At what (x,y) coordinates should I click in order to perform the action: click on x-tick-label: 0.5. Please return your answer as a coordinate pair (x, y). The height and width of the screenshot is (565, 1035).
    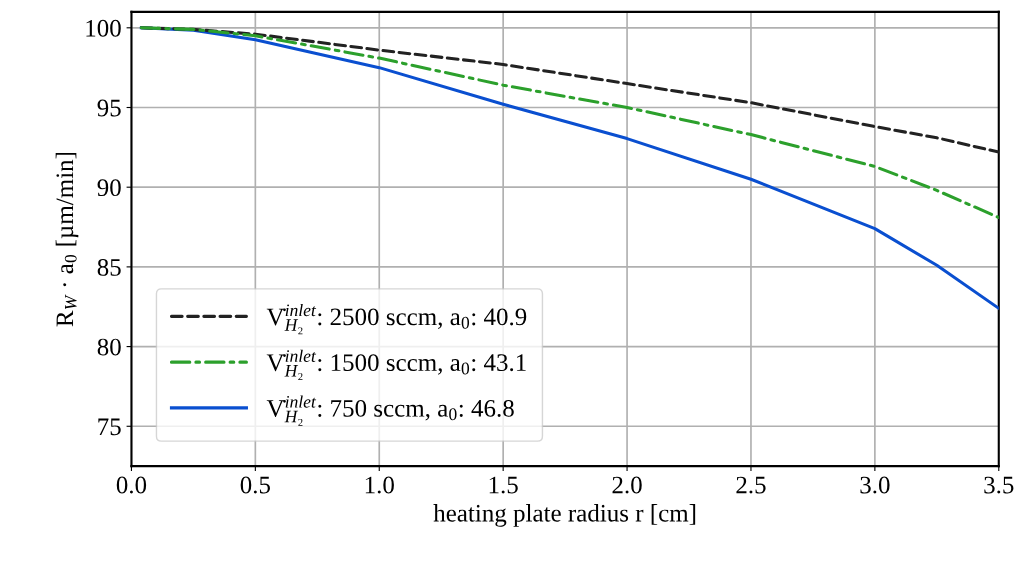
    Looking at the image, I should click on (255, 485).